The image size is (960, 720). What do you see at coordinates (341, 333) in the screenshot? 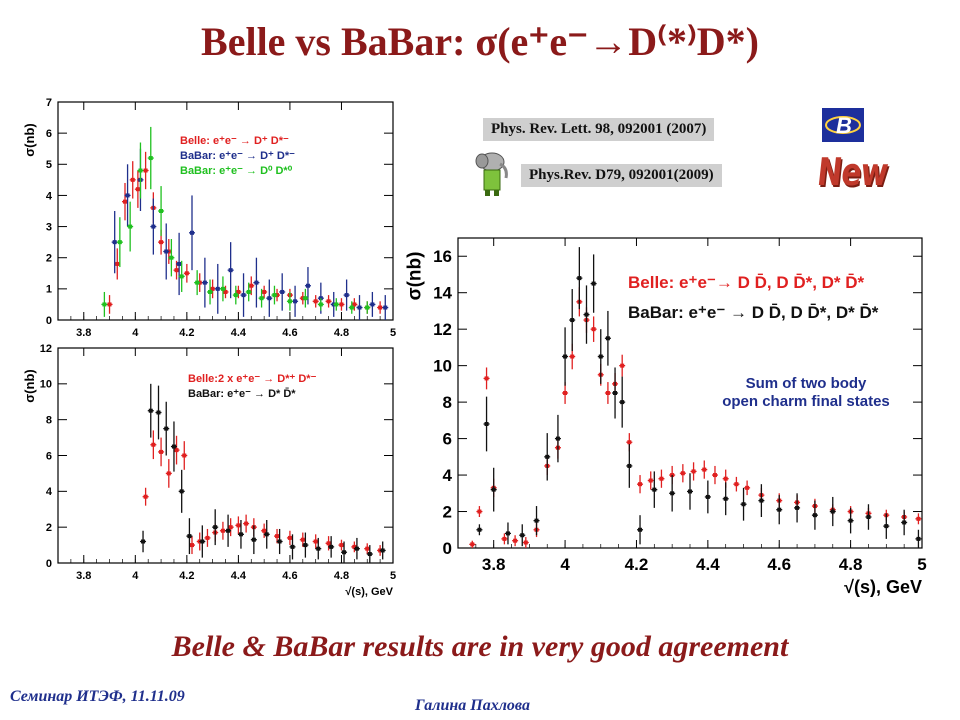
I see `x-tick-label: 4.8` at bounding box center [341, 333].